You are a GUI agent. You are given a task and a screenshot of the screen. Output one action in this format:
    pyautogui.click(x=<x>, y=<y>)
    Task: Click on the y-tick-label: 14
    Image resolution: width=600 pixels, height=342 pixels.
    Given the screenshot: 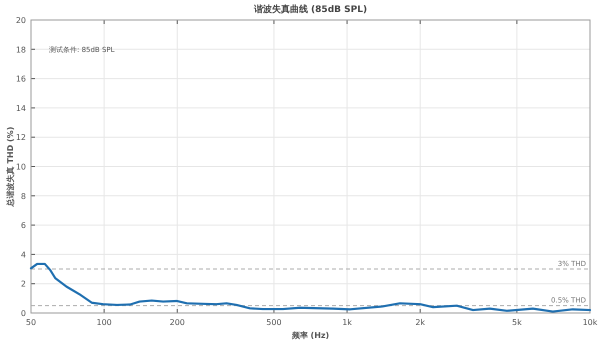 What is the action you would take?
    pyautogui.click(x=21, y=108)
    